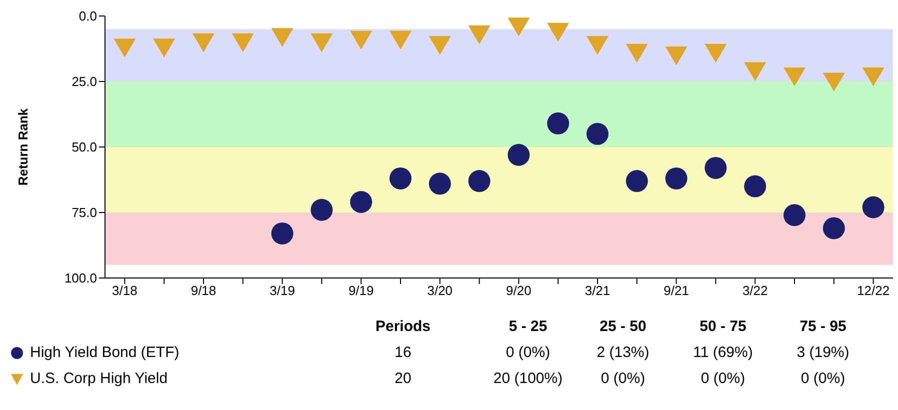  What do you see at coordinates (823, 326) in the screenshot?
I see `text: 75 - 95` at bounding box center [823, 326].